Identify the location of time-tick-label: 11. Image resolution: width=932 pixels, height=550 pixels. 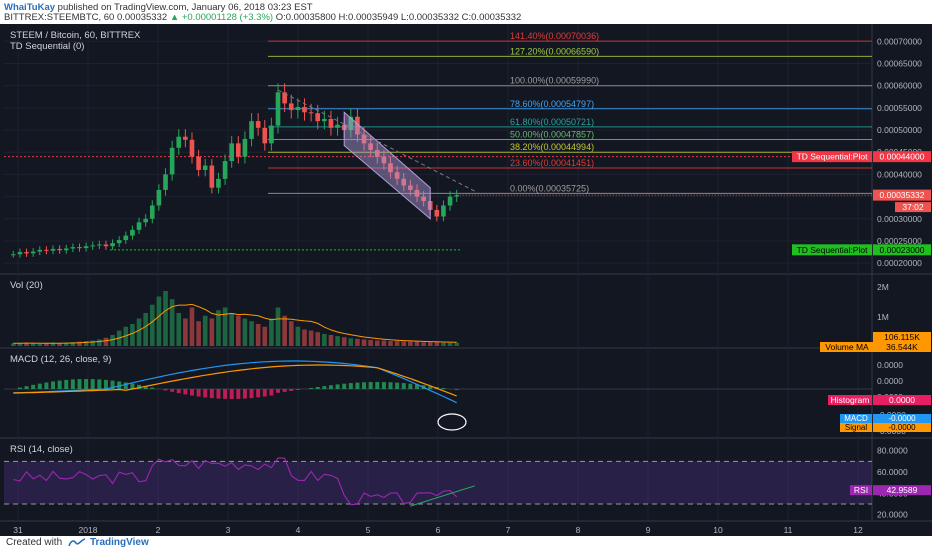
(788, 530).